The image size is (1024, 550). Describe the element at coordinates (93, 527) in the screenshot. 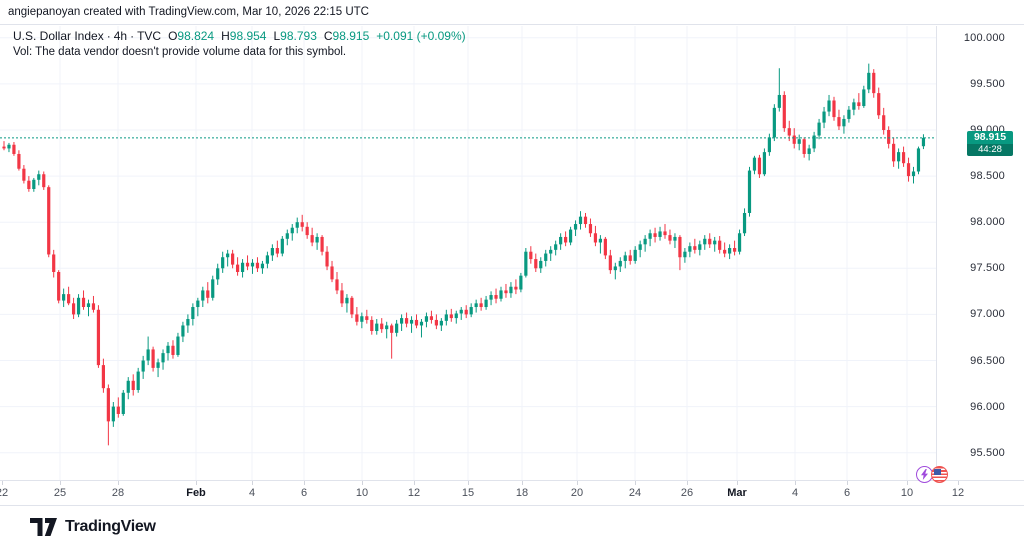

I see `tradingview-logo: TradingView` at that location.